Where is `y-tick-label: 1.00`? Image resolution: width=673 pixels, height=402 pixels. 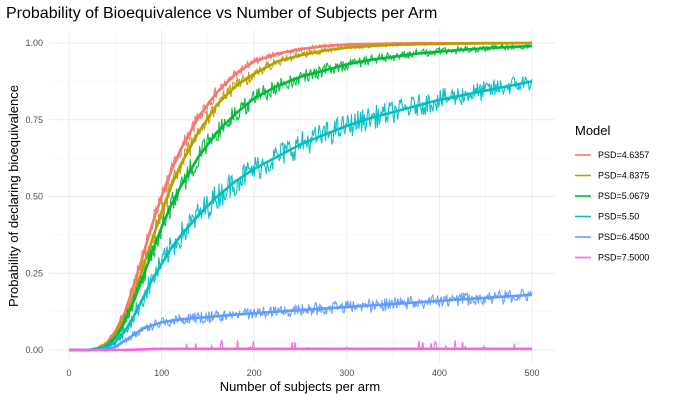
y-tick-label: 1.00 is located at coordinates (34, 43).